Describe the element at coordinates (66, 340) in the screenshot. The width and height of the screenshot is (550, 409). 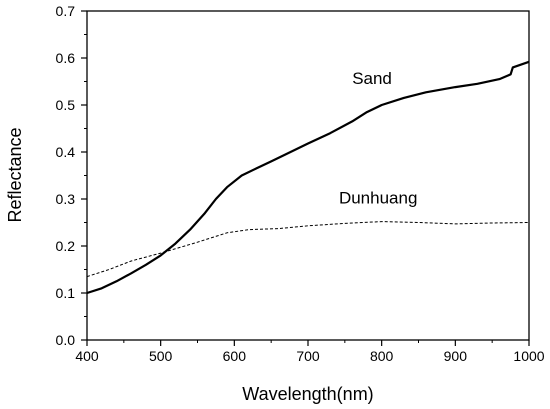
I see `y-tick-label: 0.0` at that location.